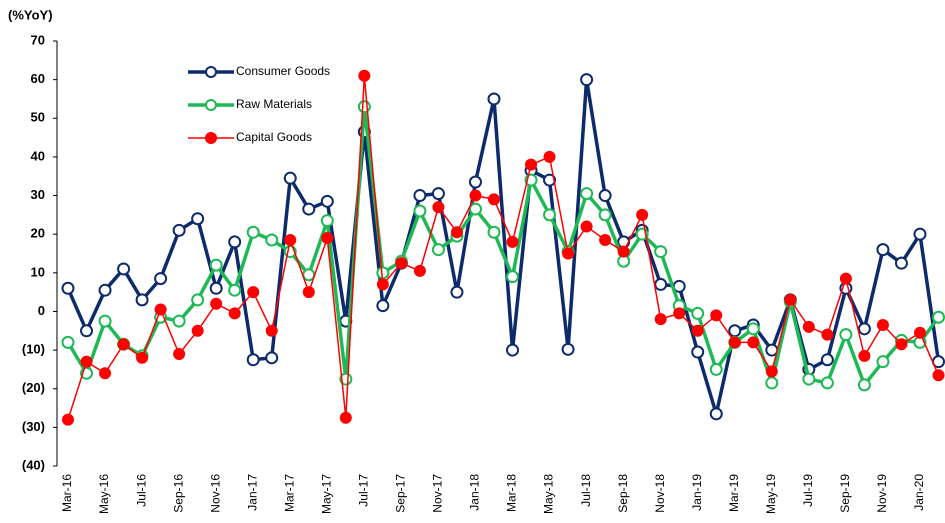  Describe the element at coordinates (38, 194) in the screenshot. I see `y-tick-label: 30` at that location.